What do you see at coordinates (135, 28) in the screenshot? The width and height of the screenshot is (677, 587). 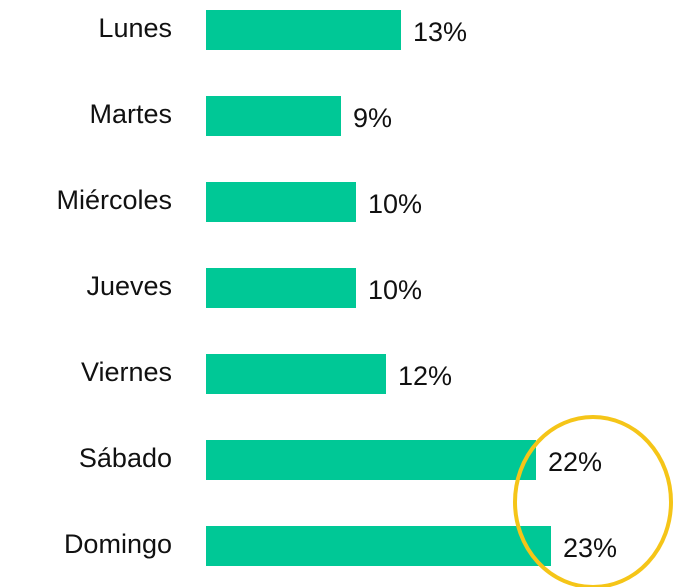 I see `category-label: Lunes` at bounding box center [135, 28].